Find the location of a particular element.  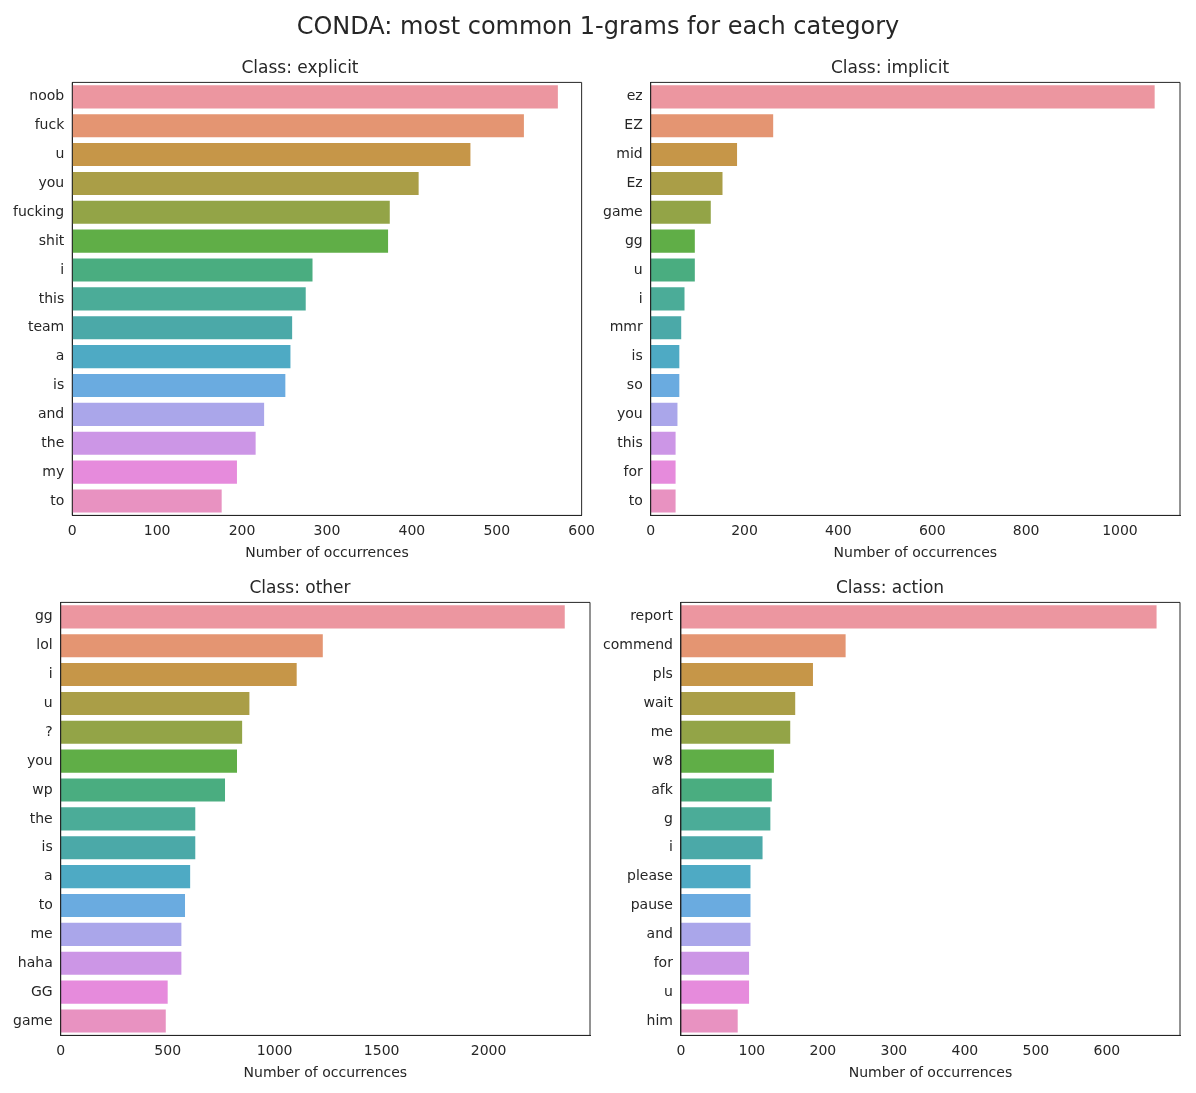

x-tick-label: 800 is located at coordinates (1026, 530).